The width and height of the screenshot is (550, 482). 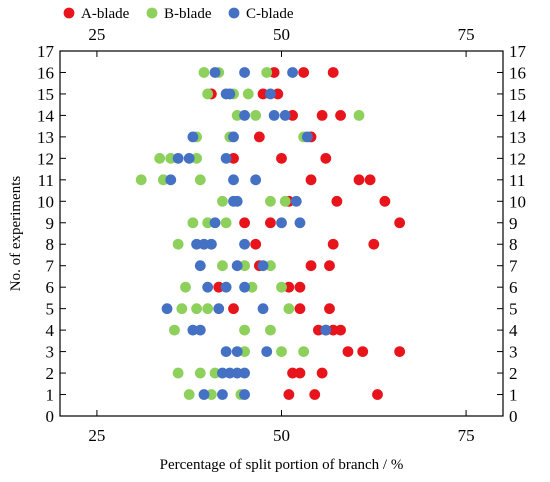 I want to click on legend-label-b-blade: B-blade, so click(x=188, y=14).